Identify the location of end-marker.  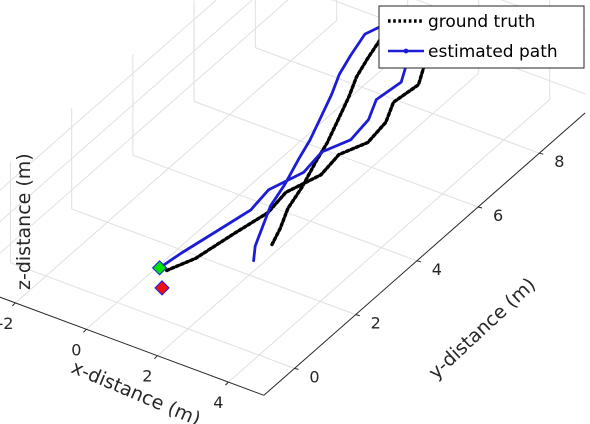
(162, 288).